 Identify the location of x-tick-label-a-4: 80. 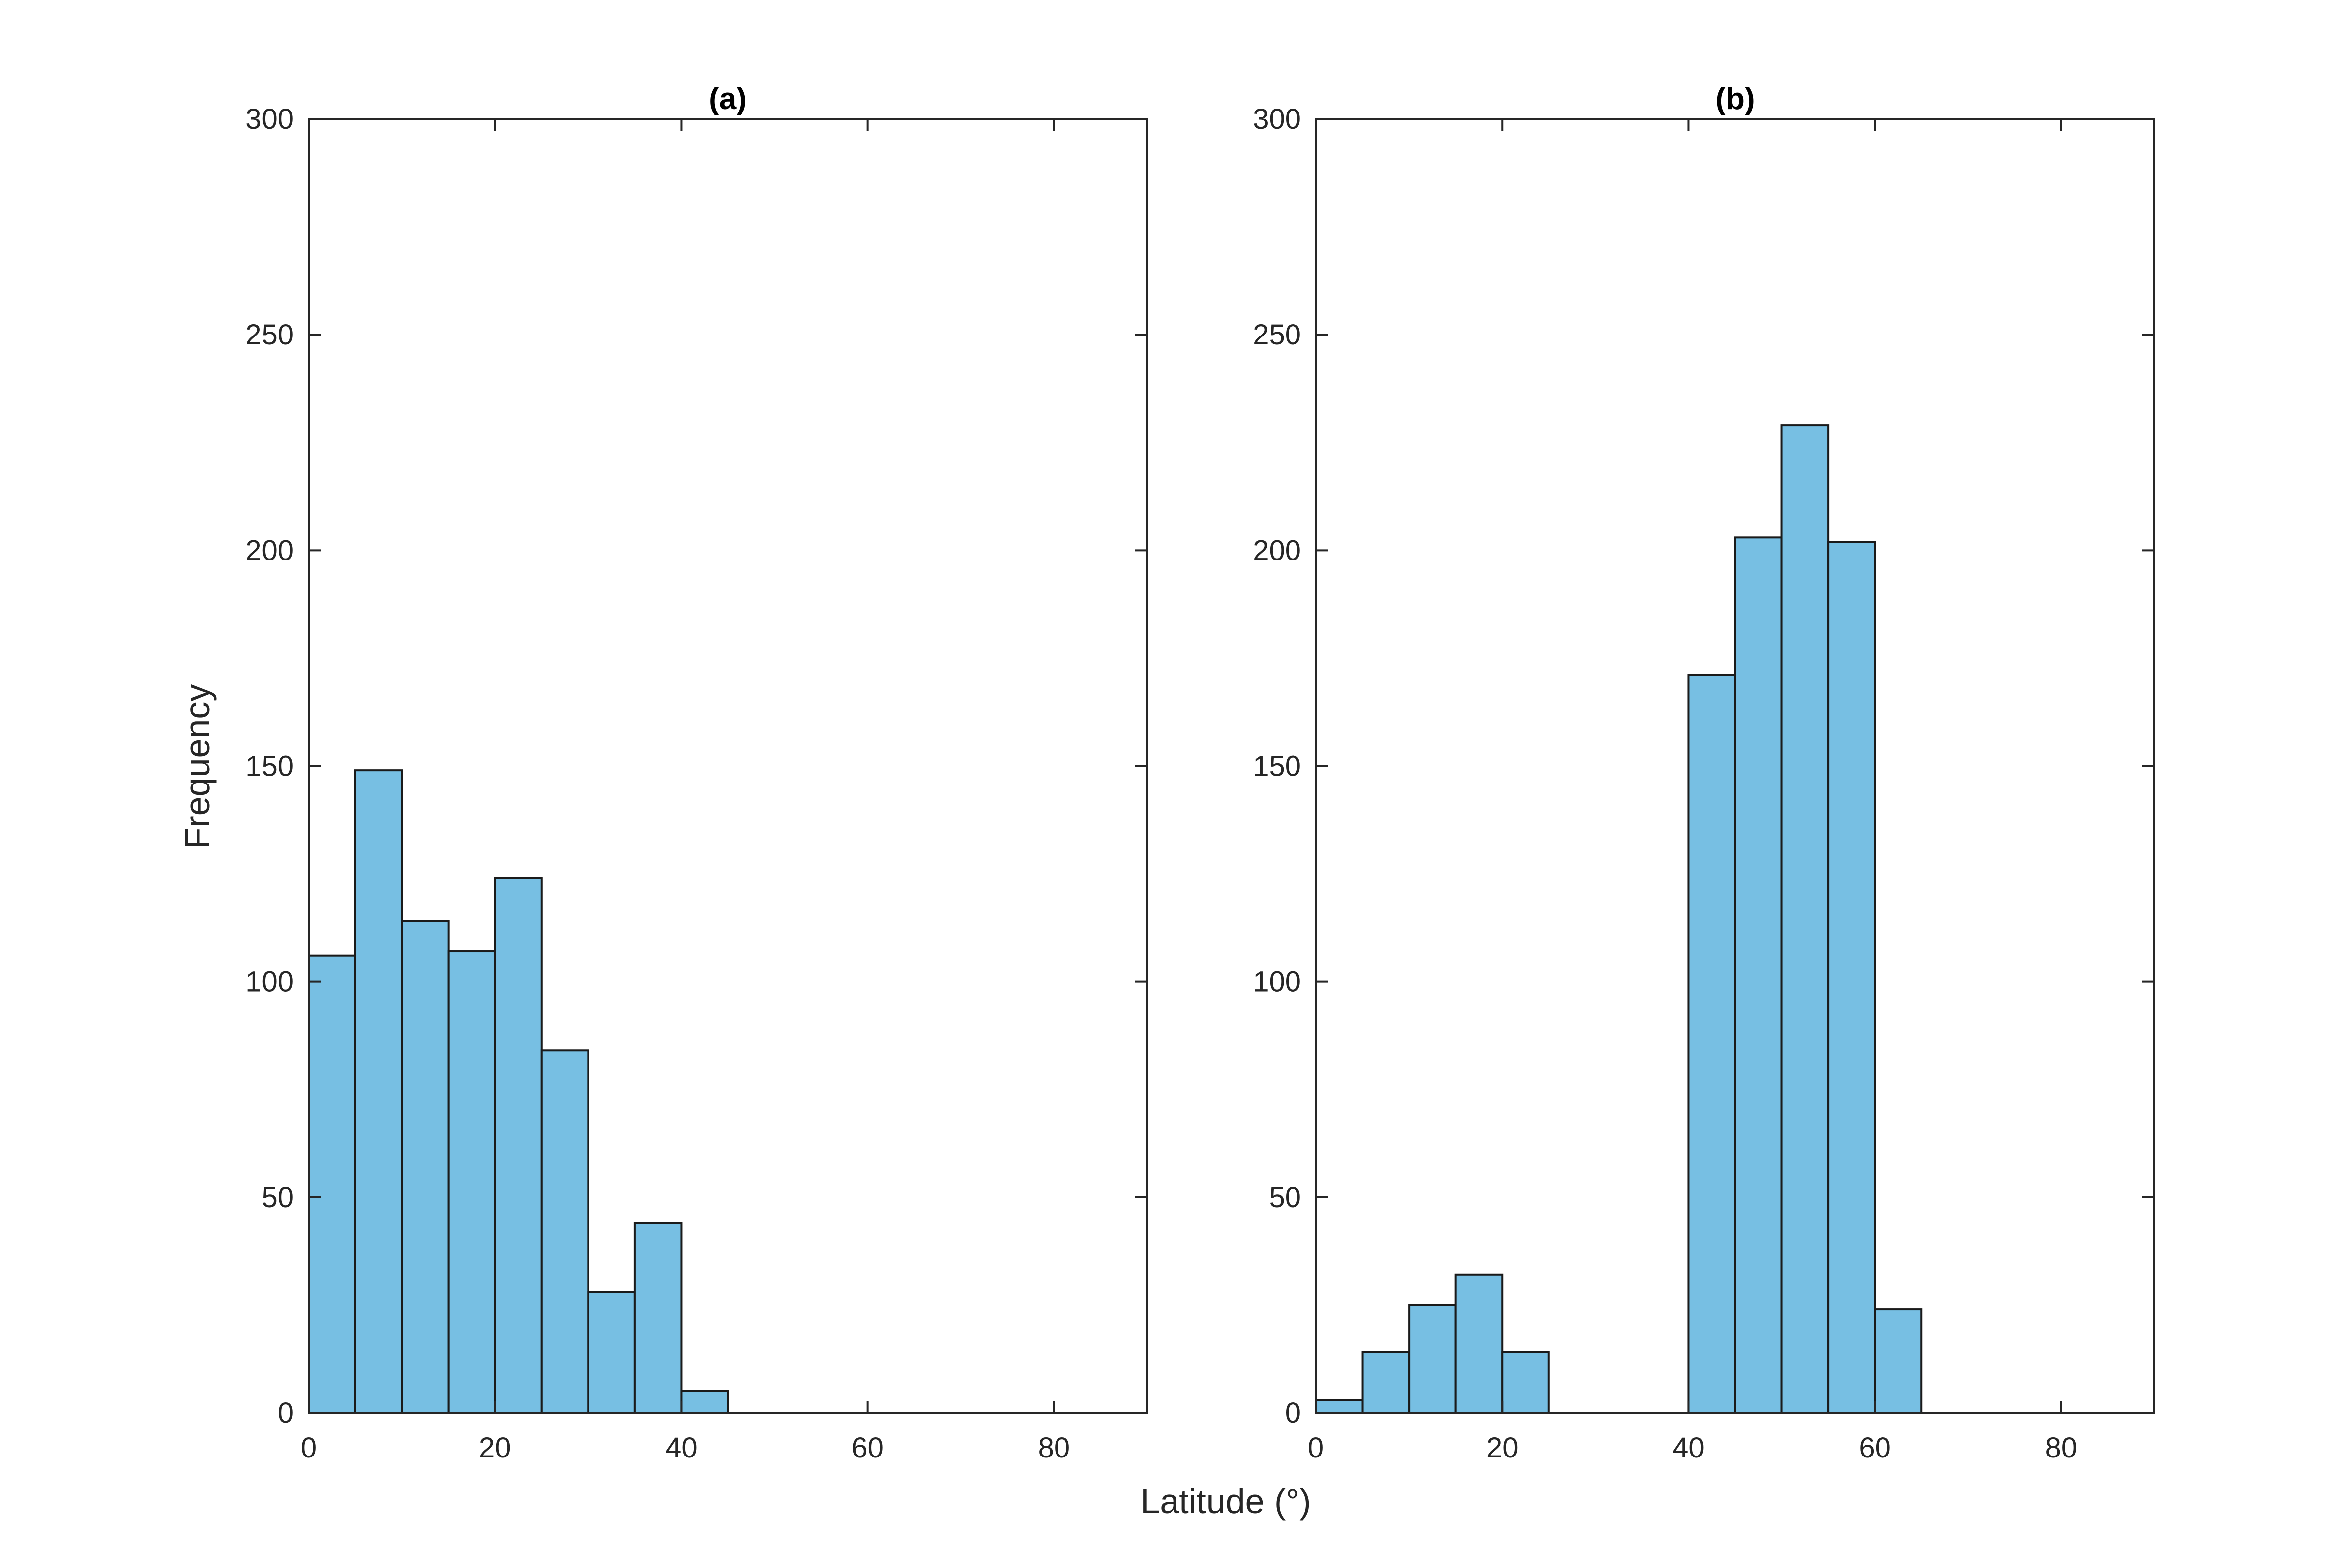
(1054, 1448).